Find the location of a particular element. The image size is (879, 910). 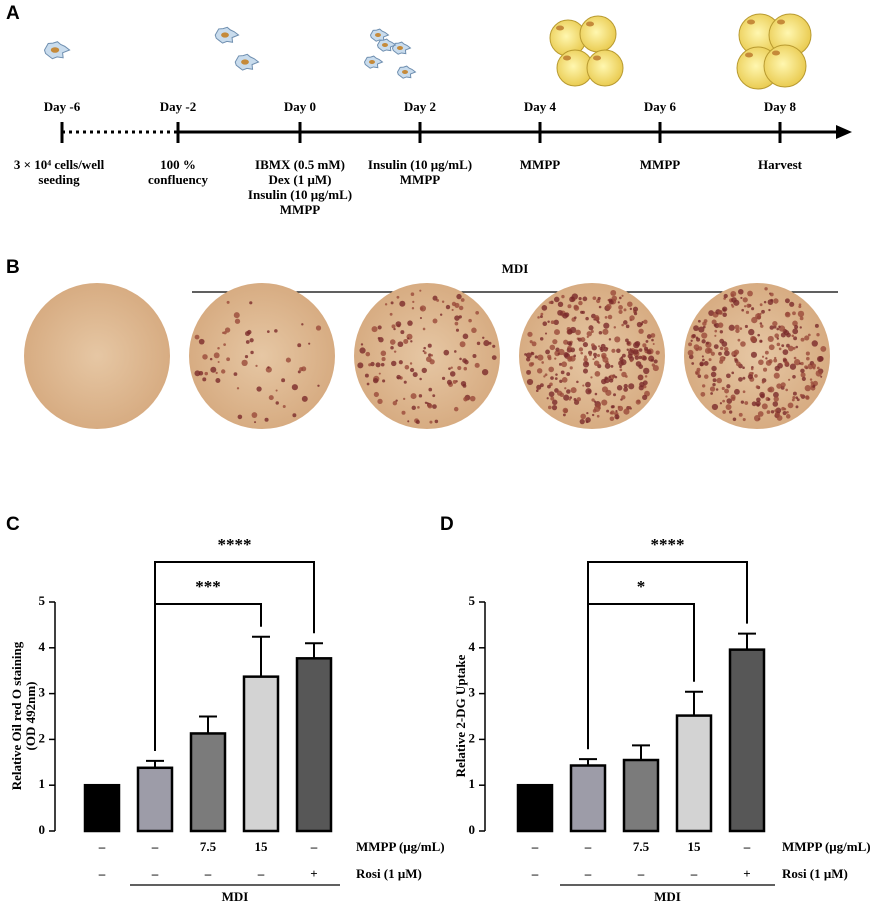

step-text: Insulin (10 μg/mL) is located at coordinates (300, 194).